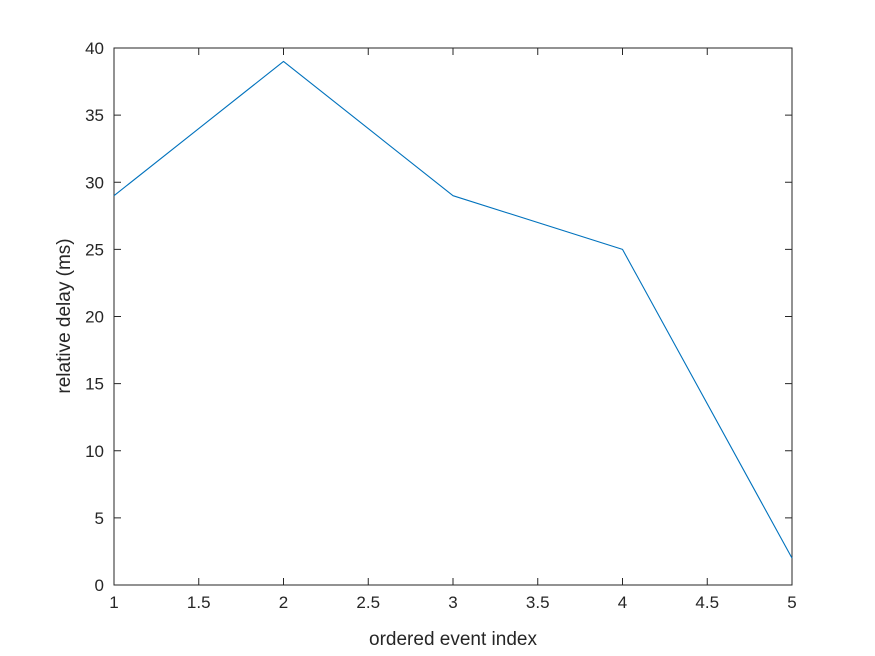 The height and width of the screenshot is (656, 875). What do you see at coordinates (94, 451) in the screenshot?
I see `y-tick-label: 10` at bounding box center [94, 451].